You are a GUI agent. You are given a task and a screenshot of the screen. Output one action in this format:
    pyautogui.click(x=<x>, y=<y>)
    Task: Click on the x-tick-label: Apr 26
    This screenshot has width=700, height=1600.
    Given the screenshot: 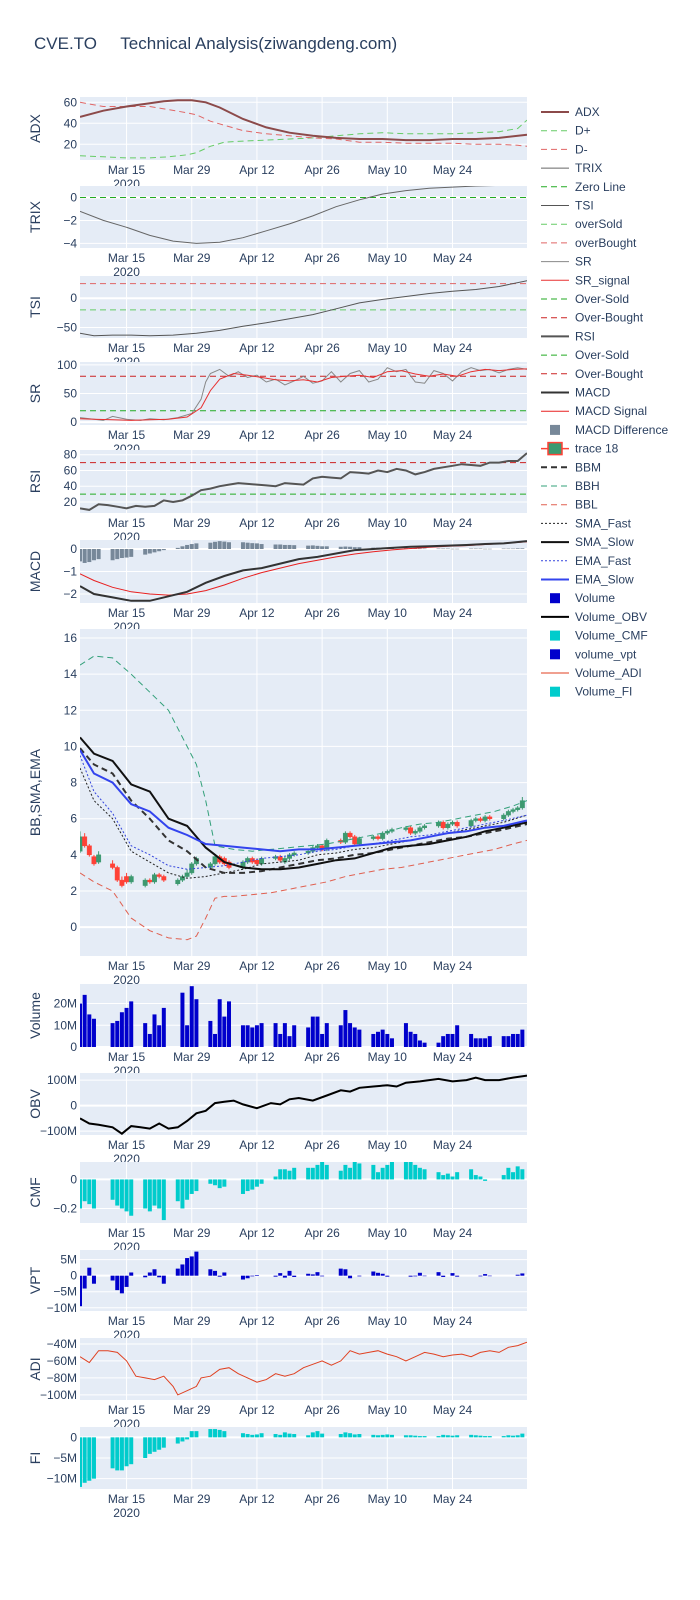 What is the action you would take?
    pyautogui.click(x=322, y=170)
    